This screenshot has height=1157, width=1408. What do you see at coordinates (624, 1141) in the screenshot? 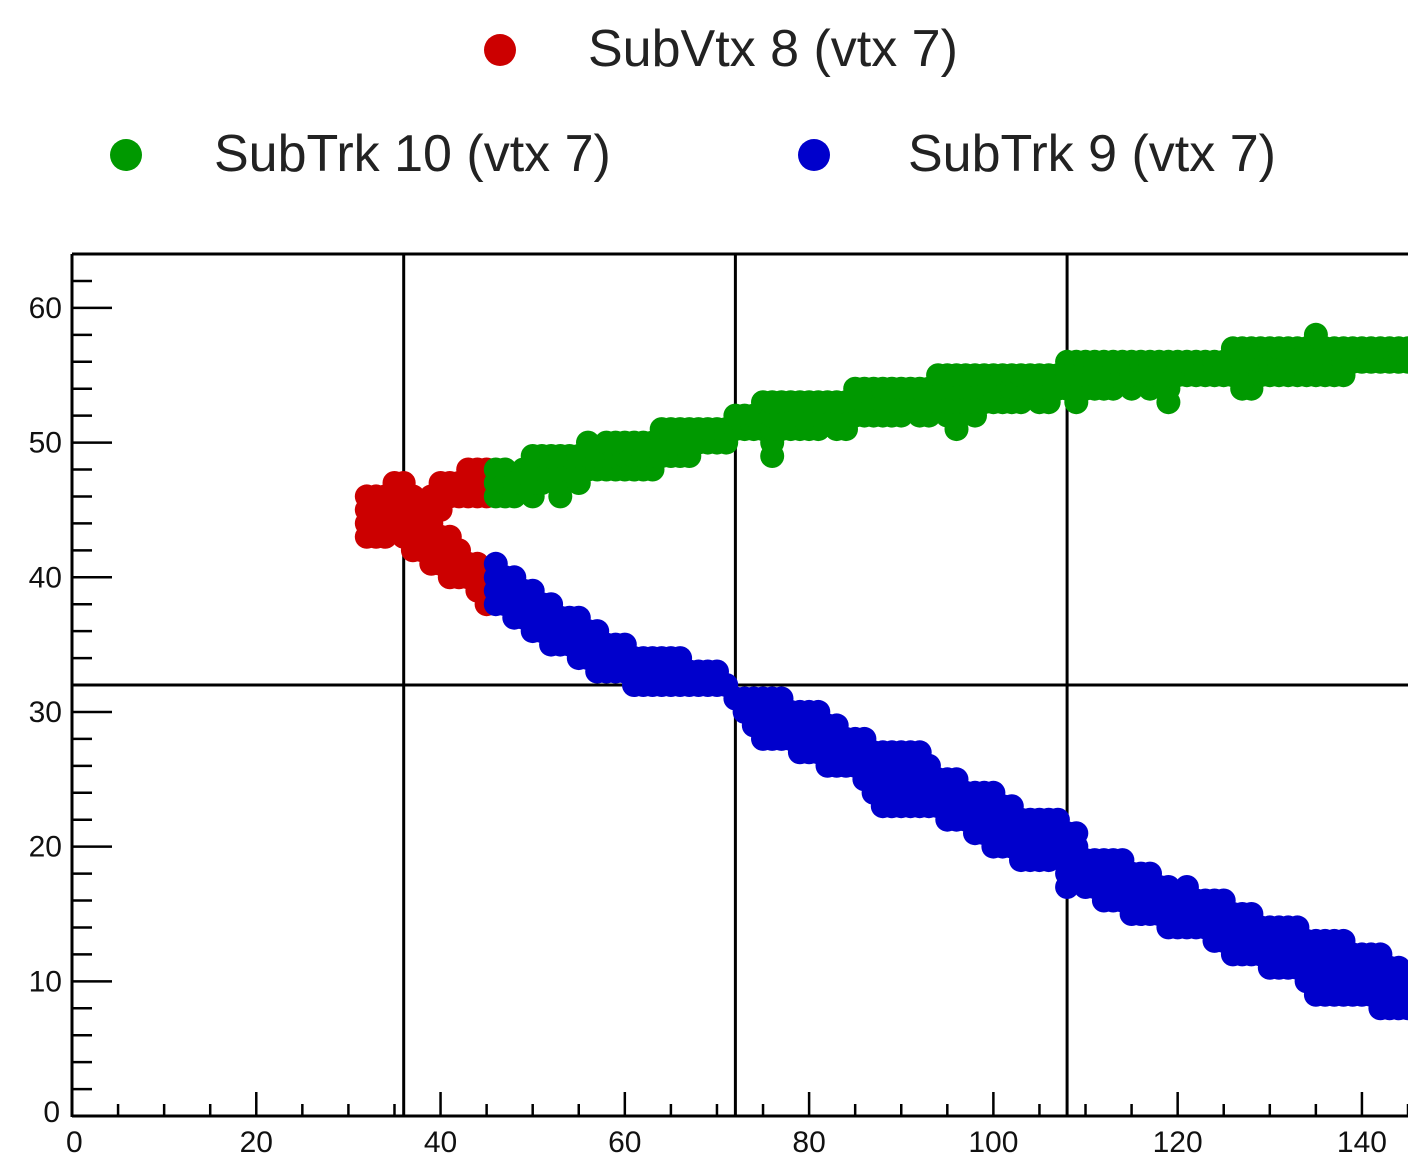
I see `x-tick-label: 60` at bounding box center [624, 1141].